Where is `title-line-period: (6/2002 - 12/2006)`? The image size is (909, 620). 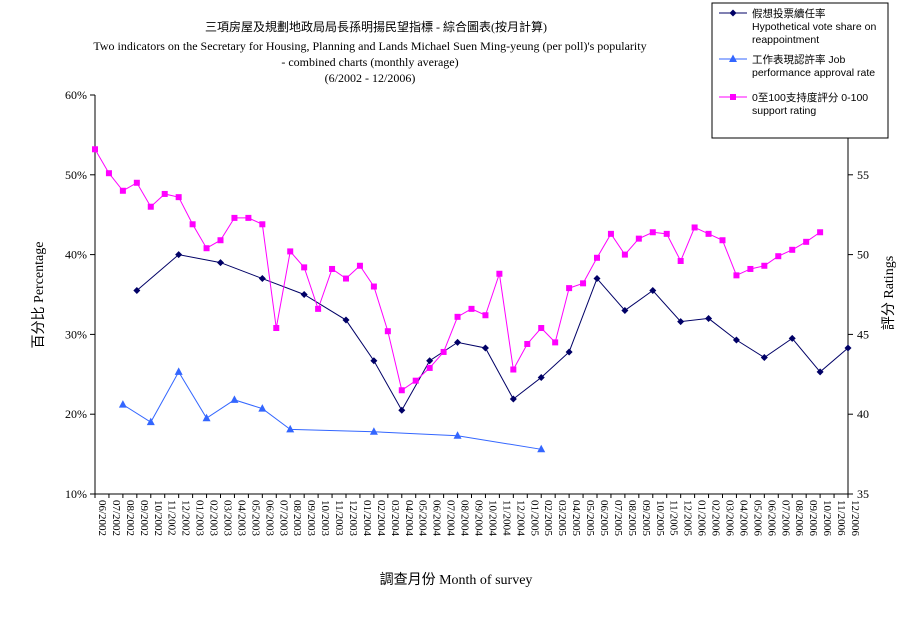 title-line-period: (6/2002 - 12/2006) is located at coordinates (370, 78).